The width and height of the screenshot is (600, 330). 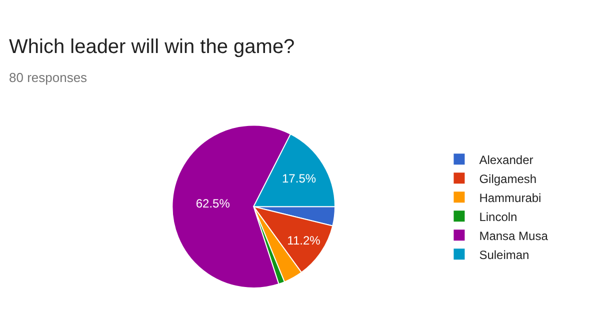 I want to click on legend-label: Lincoln, so click(x=498, y=217).